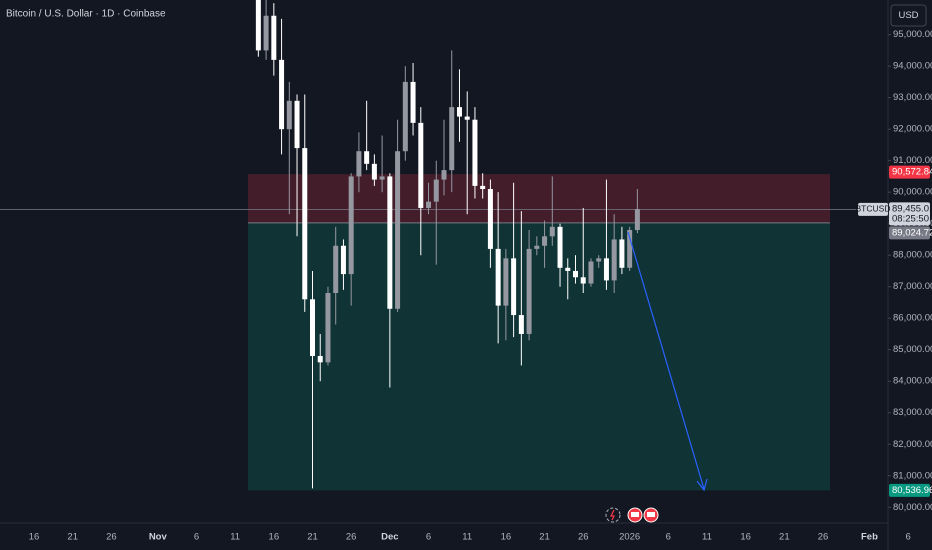 The width and height of the screenshot is (932, 550). What do you see at coordinates (912, 129) in the screenshot?
I see `y-tick-label: 92,000.00` at bounding box center [912, 129].